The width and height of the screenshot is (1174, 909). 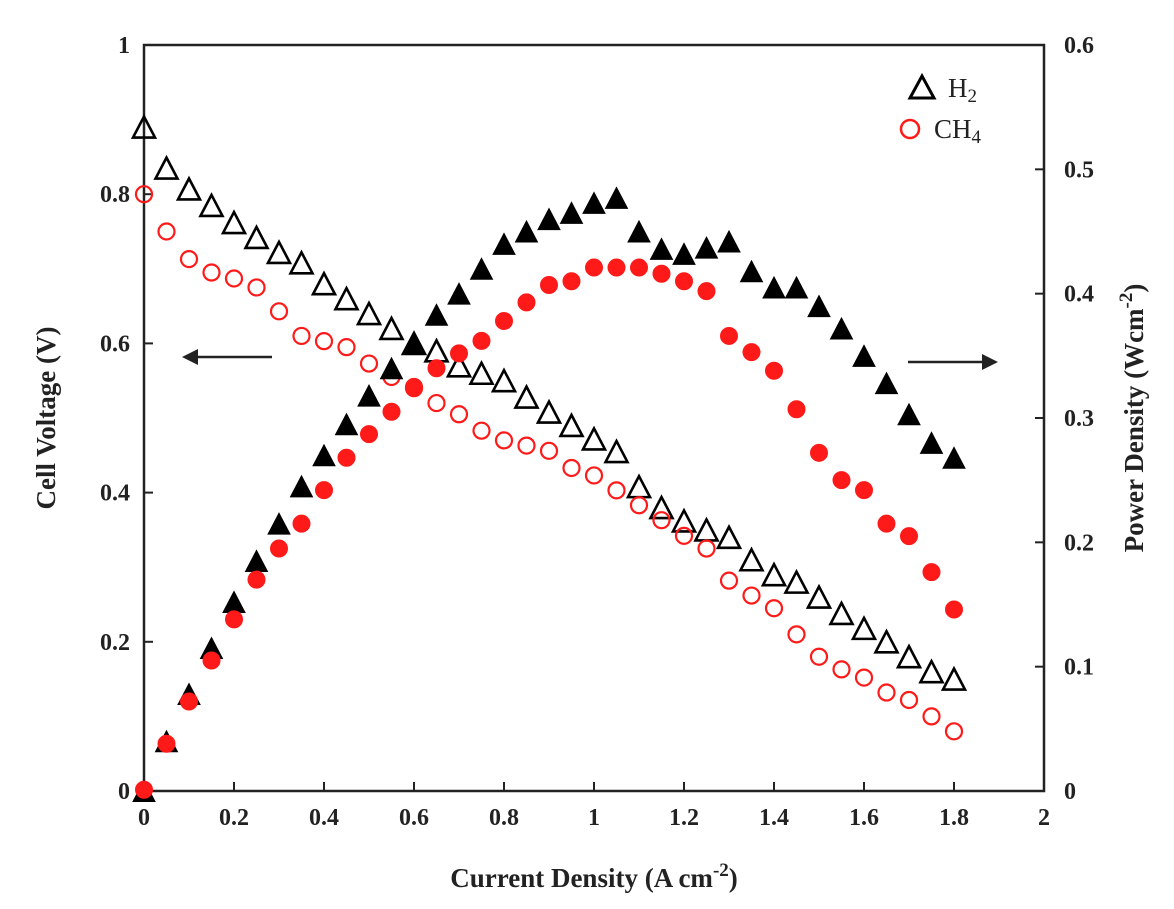 I want to click on y-right-axis-title: Power Density (Wcm-2), so click(x=1132, y=418).